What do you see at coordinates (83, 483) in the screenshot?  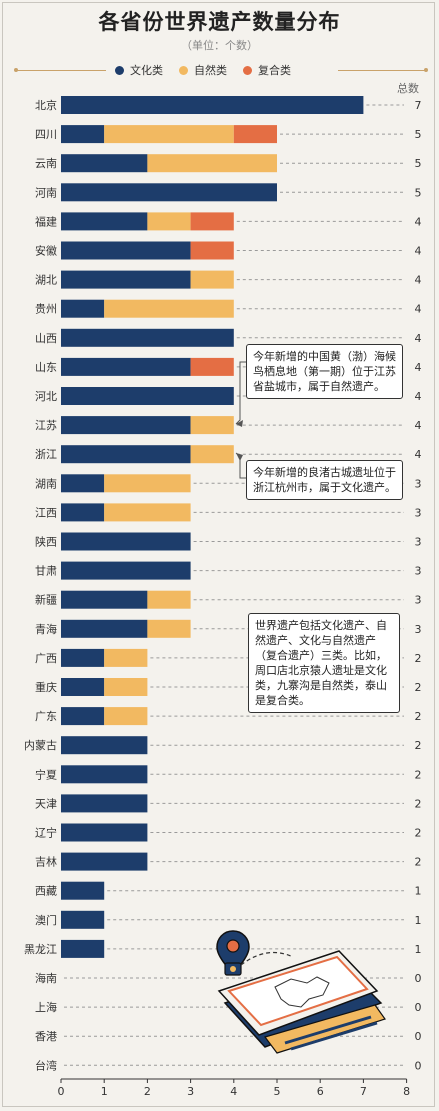 I see `bar-cultural-hunan` at bounding box center [83, 483].